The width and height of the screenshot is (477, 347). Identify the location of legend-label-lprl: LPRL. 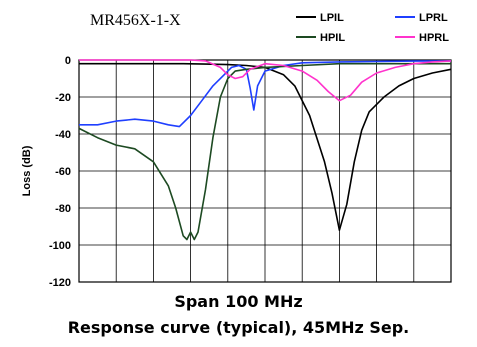
(433, 18).